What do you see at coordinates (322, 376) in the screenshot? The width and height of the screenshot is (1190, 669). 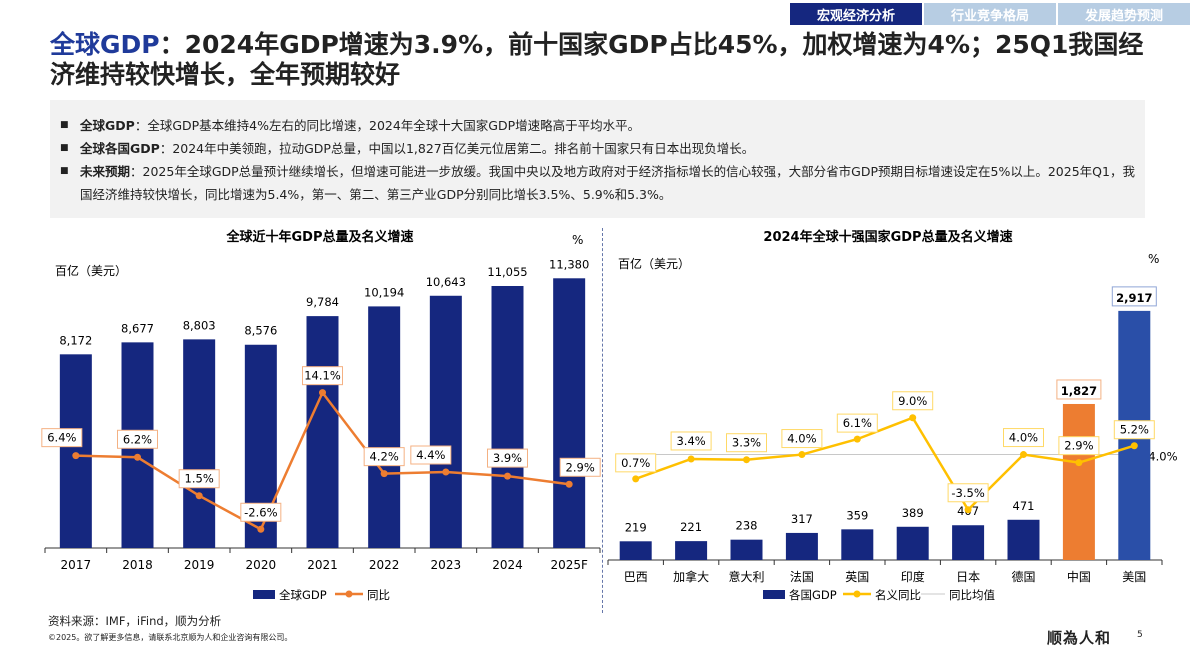 I see `growth-value-label: 14.1%` at bounding box center [322, 376].